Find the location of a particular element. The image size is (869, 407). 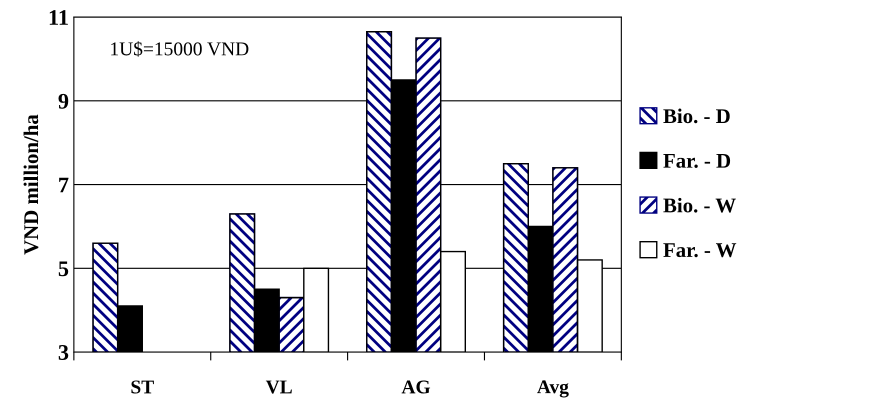

x-tick-label: ST is located at coordinates (142, 387).